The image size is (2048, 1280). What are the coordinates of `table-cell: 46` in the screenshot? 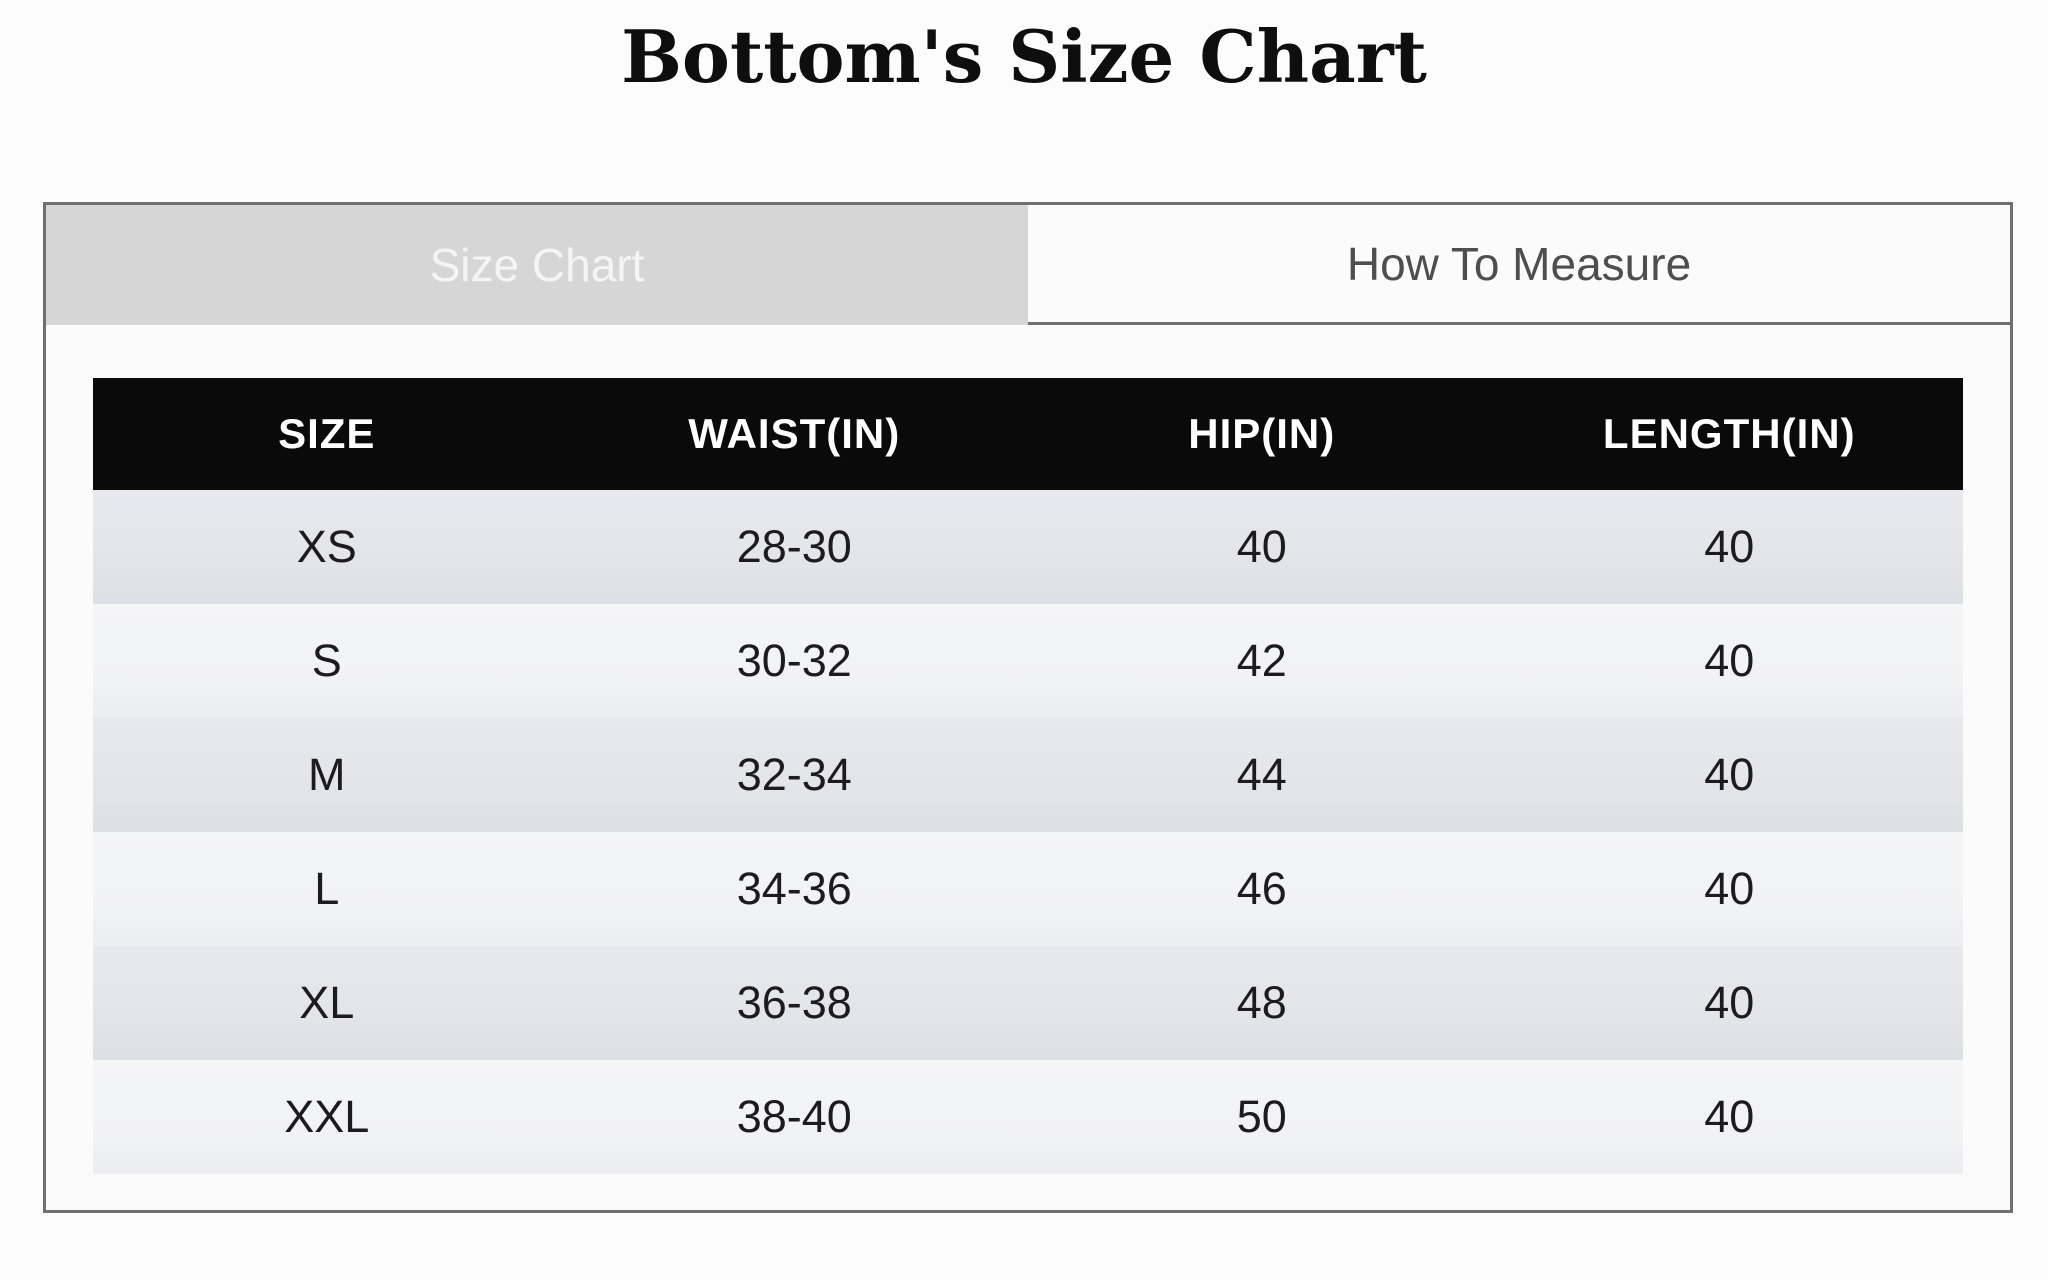 It's located at (1262, 889).